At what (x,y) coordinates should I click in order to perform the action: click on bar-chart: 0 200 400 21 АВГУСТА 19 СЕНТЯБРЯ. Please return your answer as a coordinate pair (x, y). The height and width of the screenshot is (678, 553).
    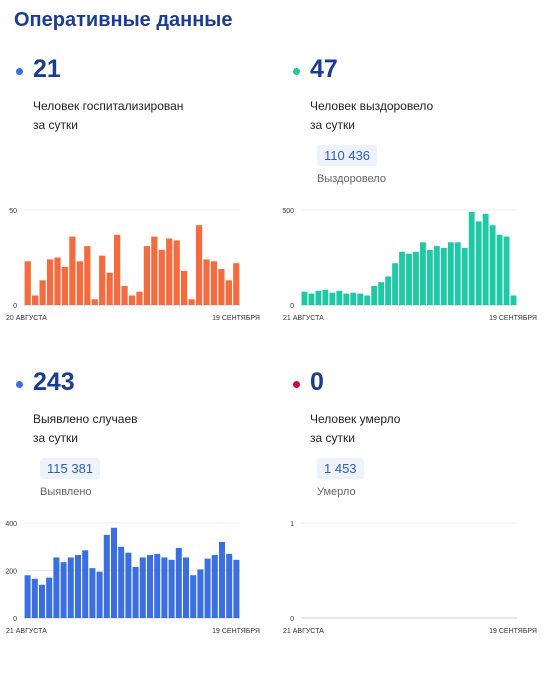
    Looking at the image, I should click on (131, 585).